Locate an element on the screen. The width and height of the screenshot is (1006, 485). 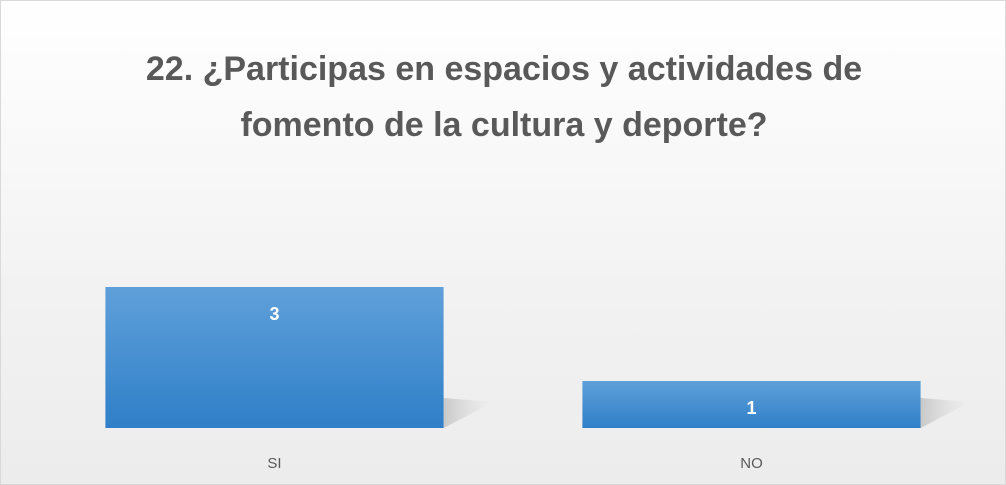
data-label: 3 is located at coordinates (274, 314).